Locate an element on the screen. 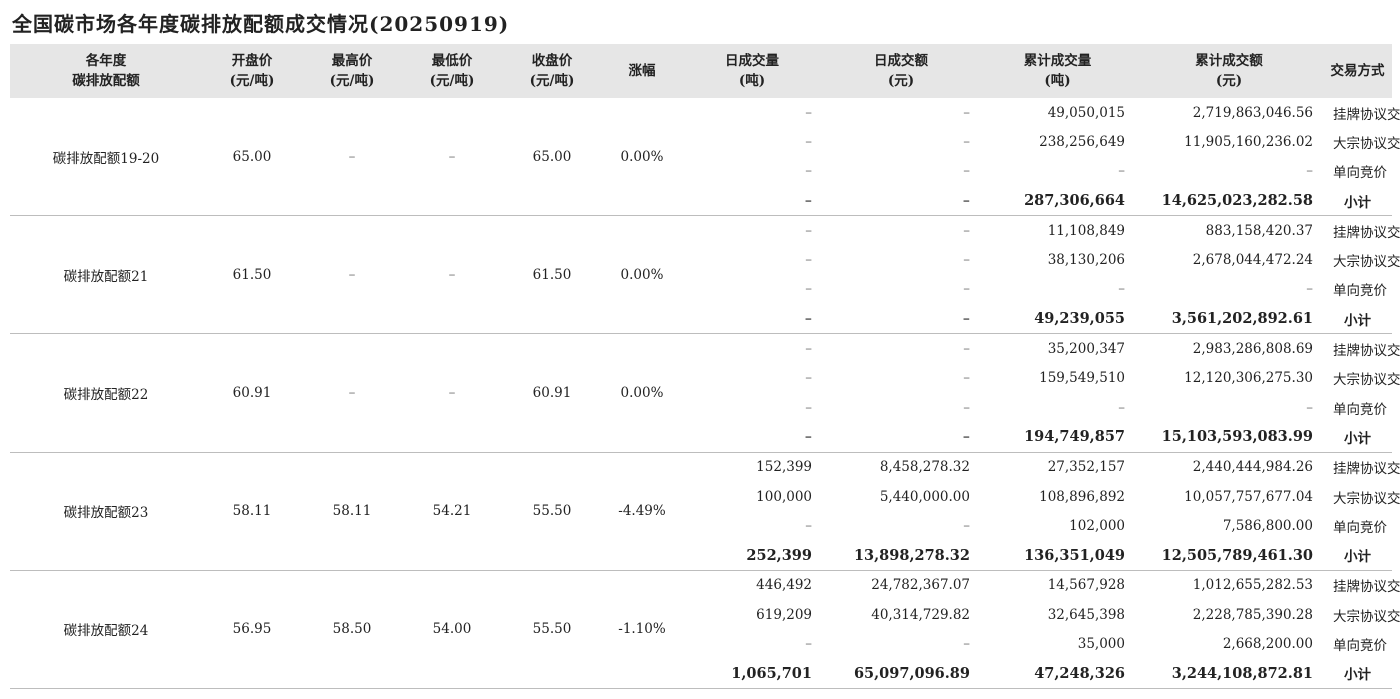  cum-volume-cell: 136,351,049 is located at coordinates (1057, 555).